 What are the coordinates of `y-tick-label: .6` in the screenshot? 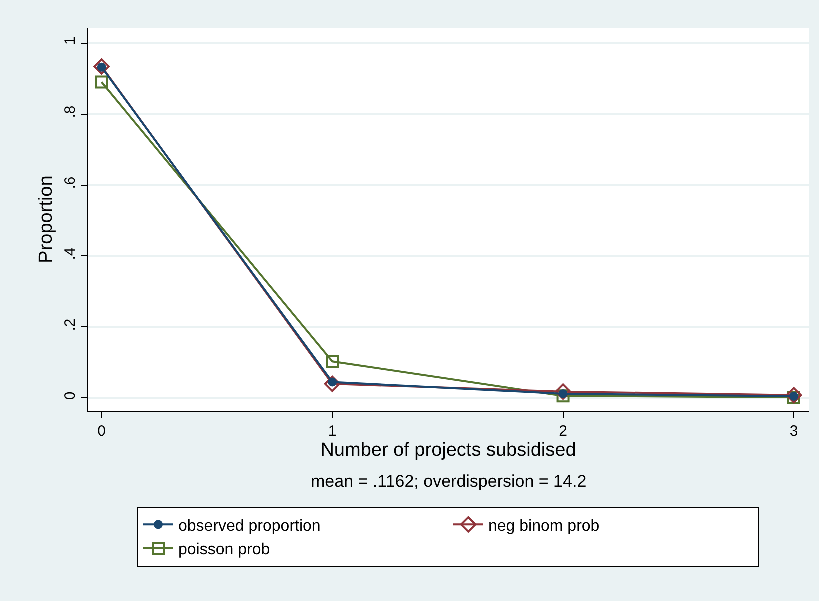 It's located at (70, 183).